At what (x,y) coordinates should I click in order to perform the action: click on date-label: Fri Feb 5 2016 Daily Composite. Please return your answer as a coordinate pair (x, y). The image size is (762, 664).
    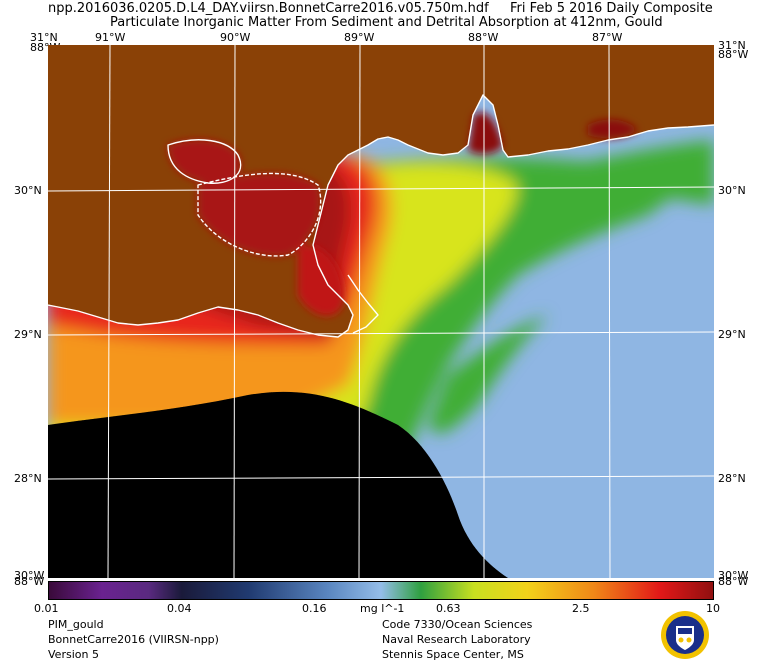
    Looking at the image, I should click on (611, 8).